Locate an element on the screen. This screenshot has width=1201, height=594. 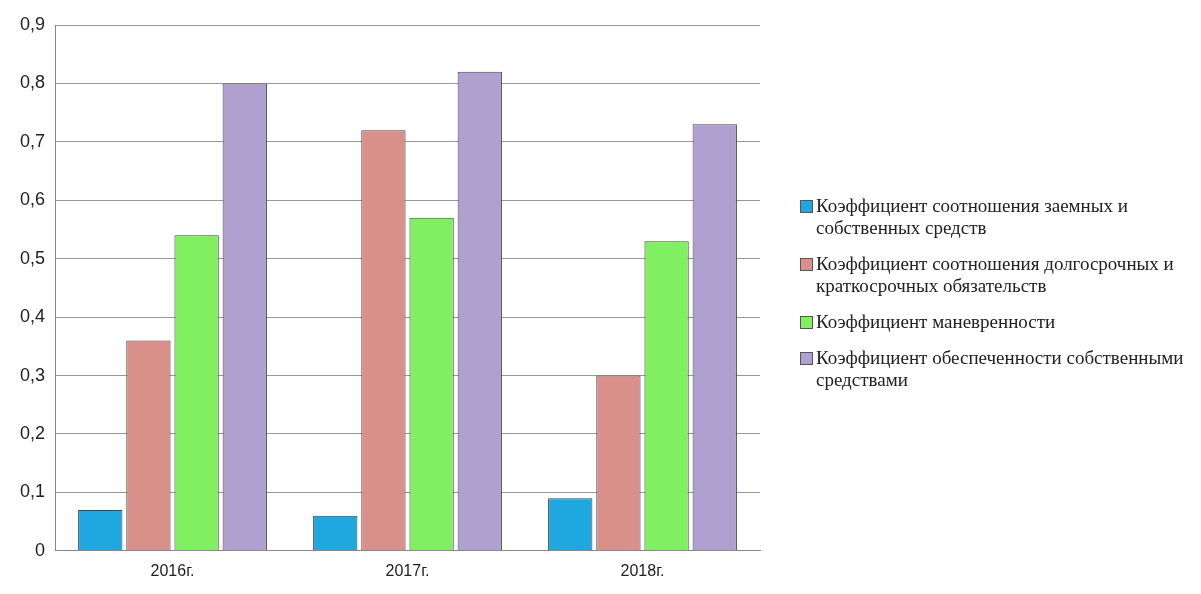
legend-label: Коэффициент соотношения долгосрочных и краткосрочных обязательств is located at coordinates (995, 275).